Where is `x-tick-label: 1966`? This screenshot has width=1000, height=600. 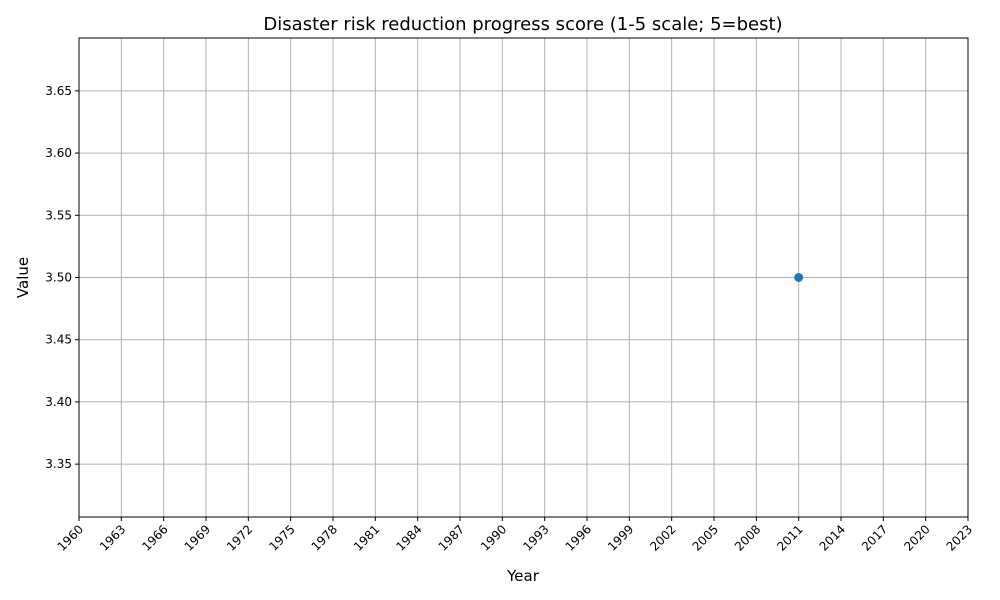
x-tick-label: 1966 is located at coordinates (154, 537).